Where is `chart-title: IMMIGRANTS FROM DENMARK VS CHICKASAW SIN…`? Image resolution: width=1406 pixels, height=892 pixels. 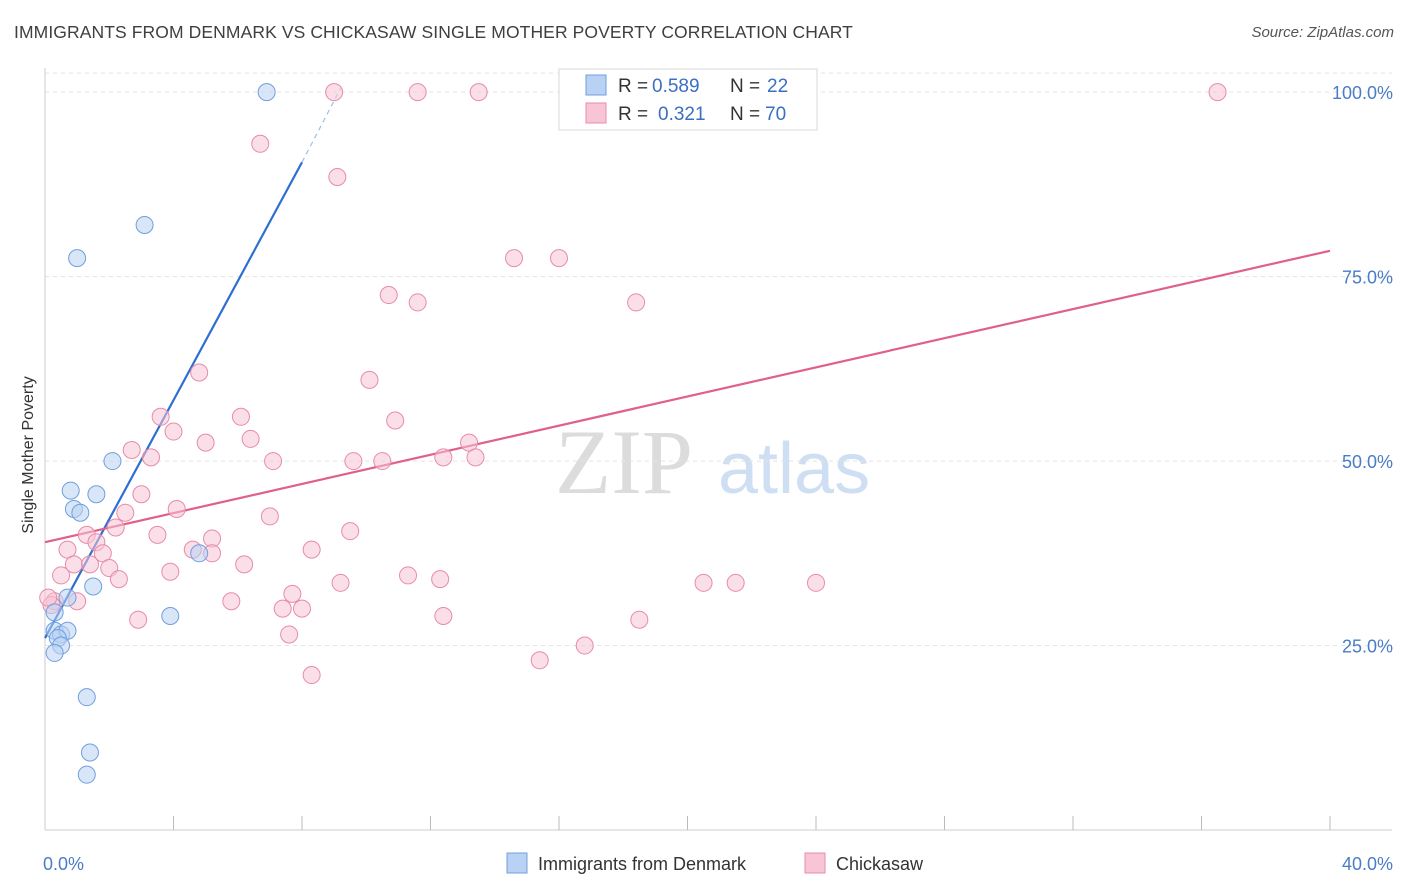 chart-title: IMMIGRANTS FROM DENMARK VS CHICKASAW SIN… is located at coordinates (433, 32).